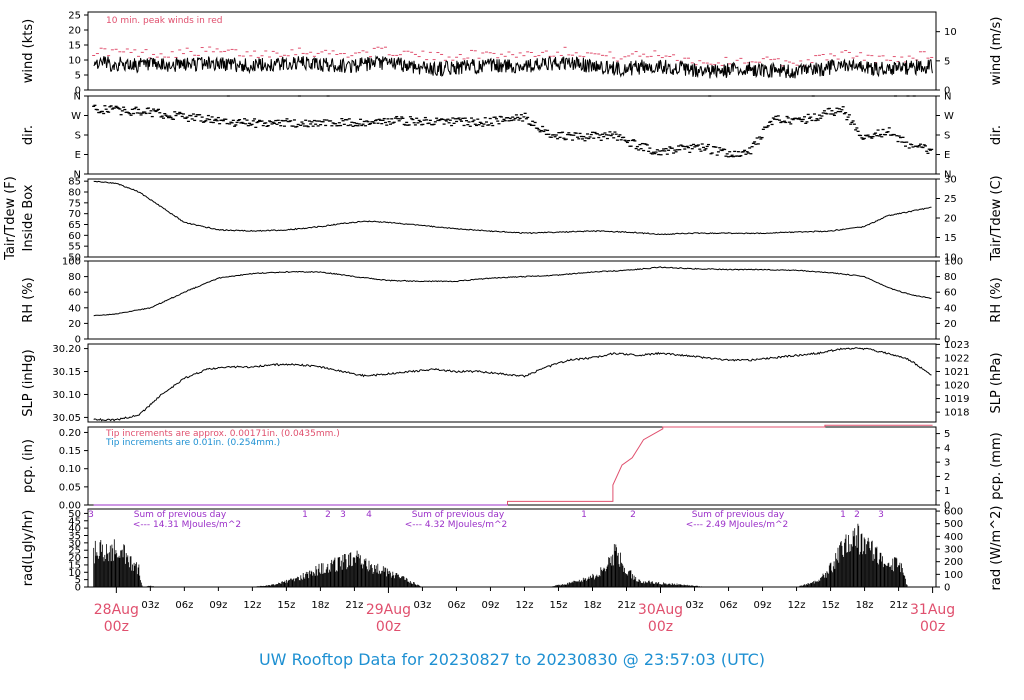 The height and width of the screenshot is (700, 1024). I want to click on temp-right-tick-label: 25, so click(950, 199).